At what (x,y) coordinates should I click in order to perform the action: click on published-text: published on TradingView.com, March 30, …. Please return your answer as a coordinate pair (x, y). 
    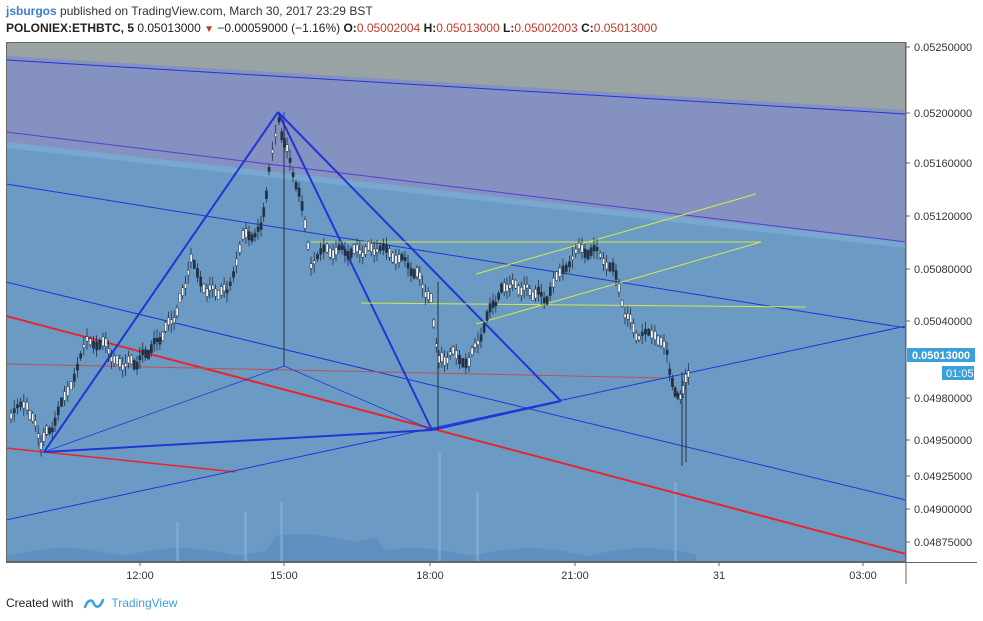
    Looking at the image, I should click on (216, 11).